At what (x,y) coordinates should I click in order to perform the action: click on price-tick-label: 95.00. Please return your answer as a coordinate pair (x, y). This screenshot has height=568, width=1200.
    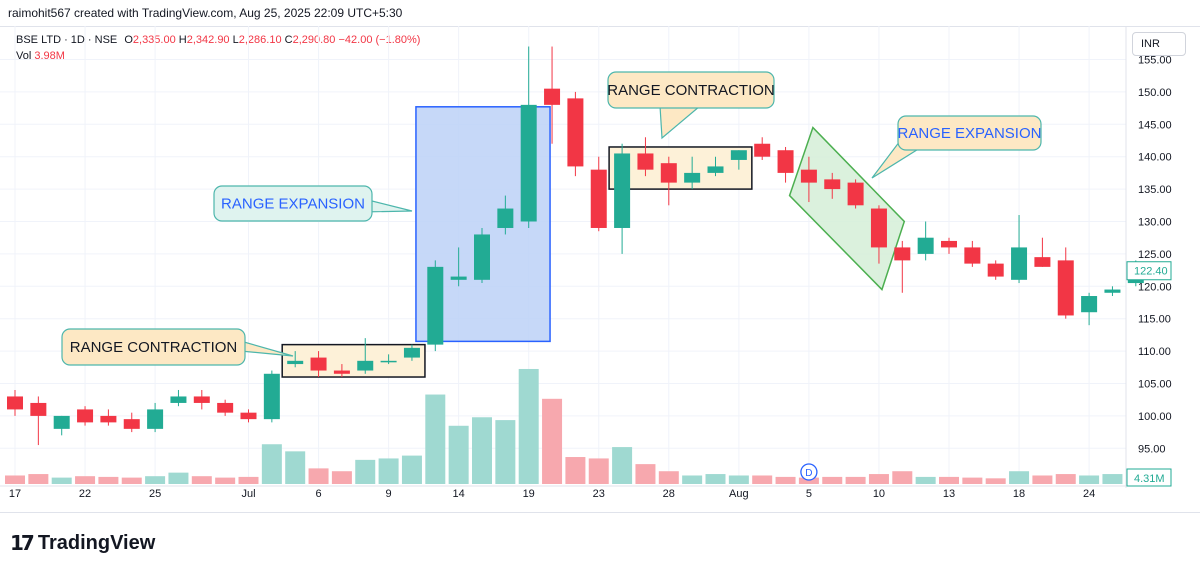
    Looking at the image, I should click on (1152, 449).